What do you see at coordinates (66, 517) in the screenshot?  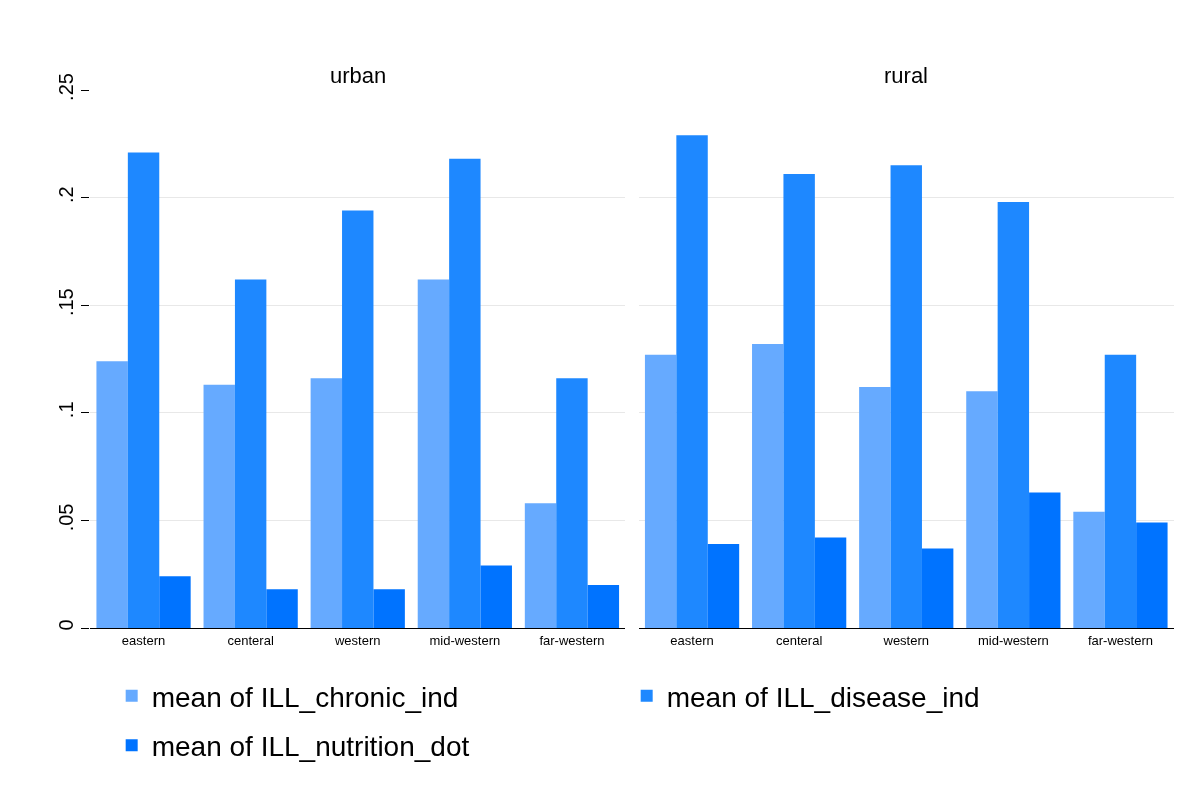 I see `y-tick-label: .05` at bounding box center [66, 517].